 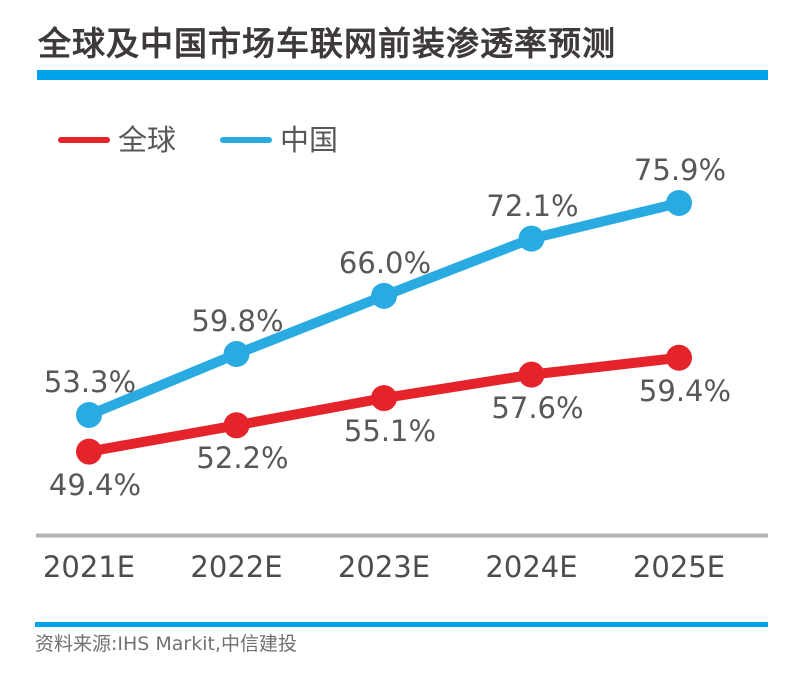 I want to click on legend-item-全球: 全球, so click(x=117, y=140).